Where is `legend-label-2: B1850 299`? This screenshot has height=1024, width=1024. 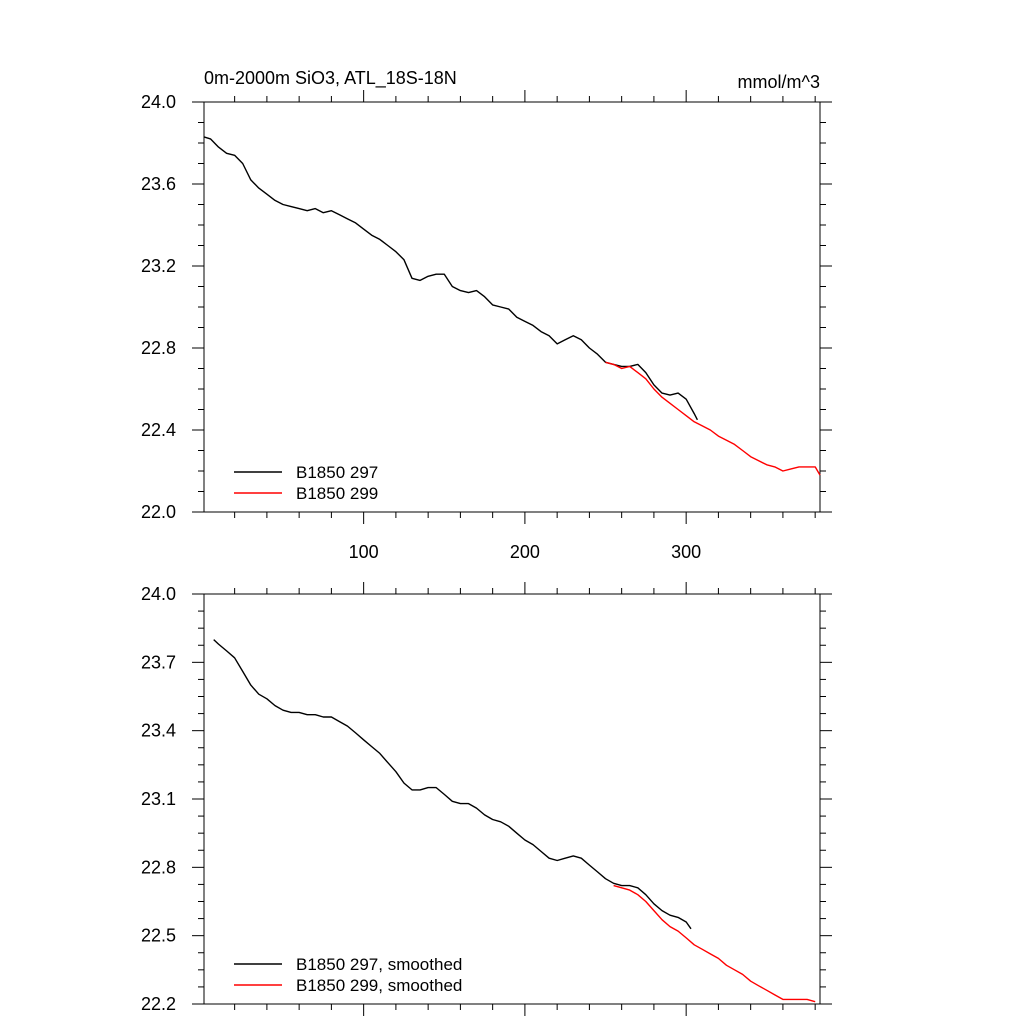
legend-label-2: B1850 299 is located at coordinates (337, 493).